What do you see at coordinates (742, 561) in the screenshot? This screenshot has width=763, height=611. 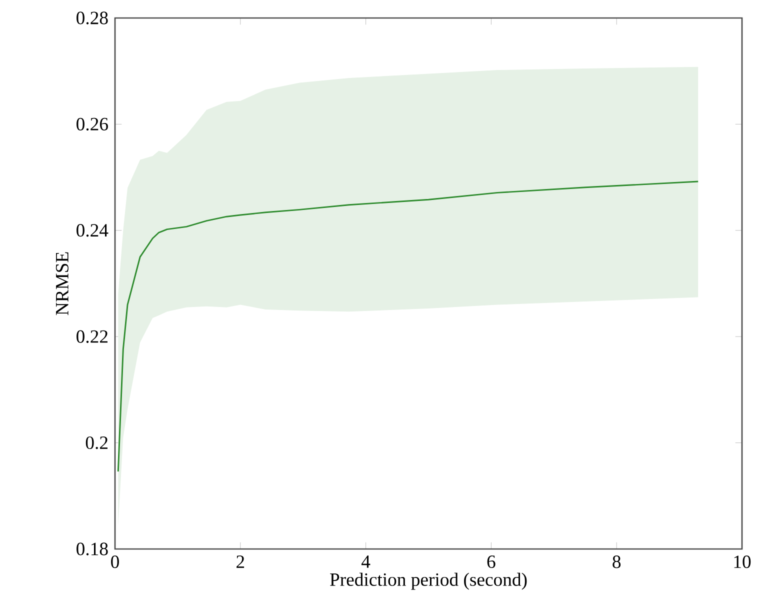 I see `x-tick-label: 10` at bounding box center [742, 561].